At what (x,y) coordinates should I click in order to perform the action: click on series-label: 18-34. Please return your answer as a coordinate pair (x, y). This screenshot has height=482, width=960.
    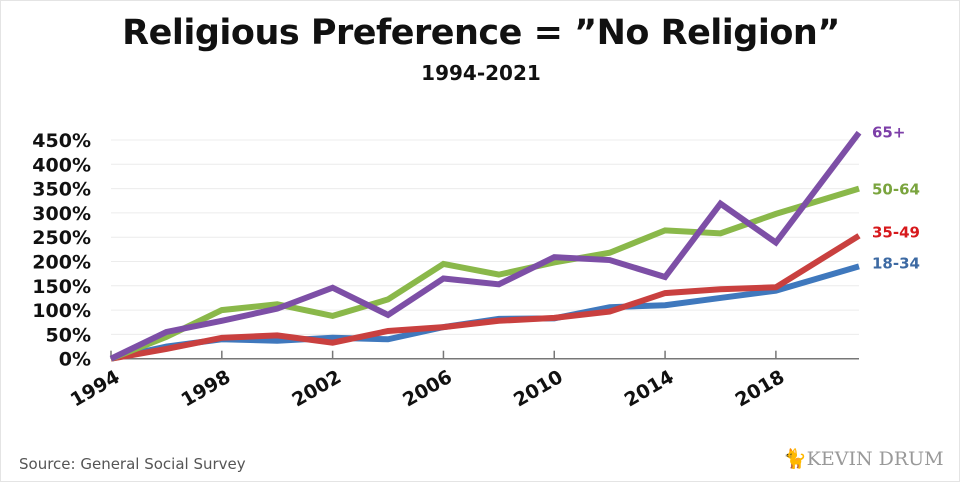
    Looking at the image, I should click on (896, 263).